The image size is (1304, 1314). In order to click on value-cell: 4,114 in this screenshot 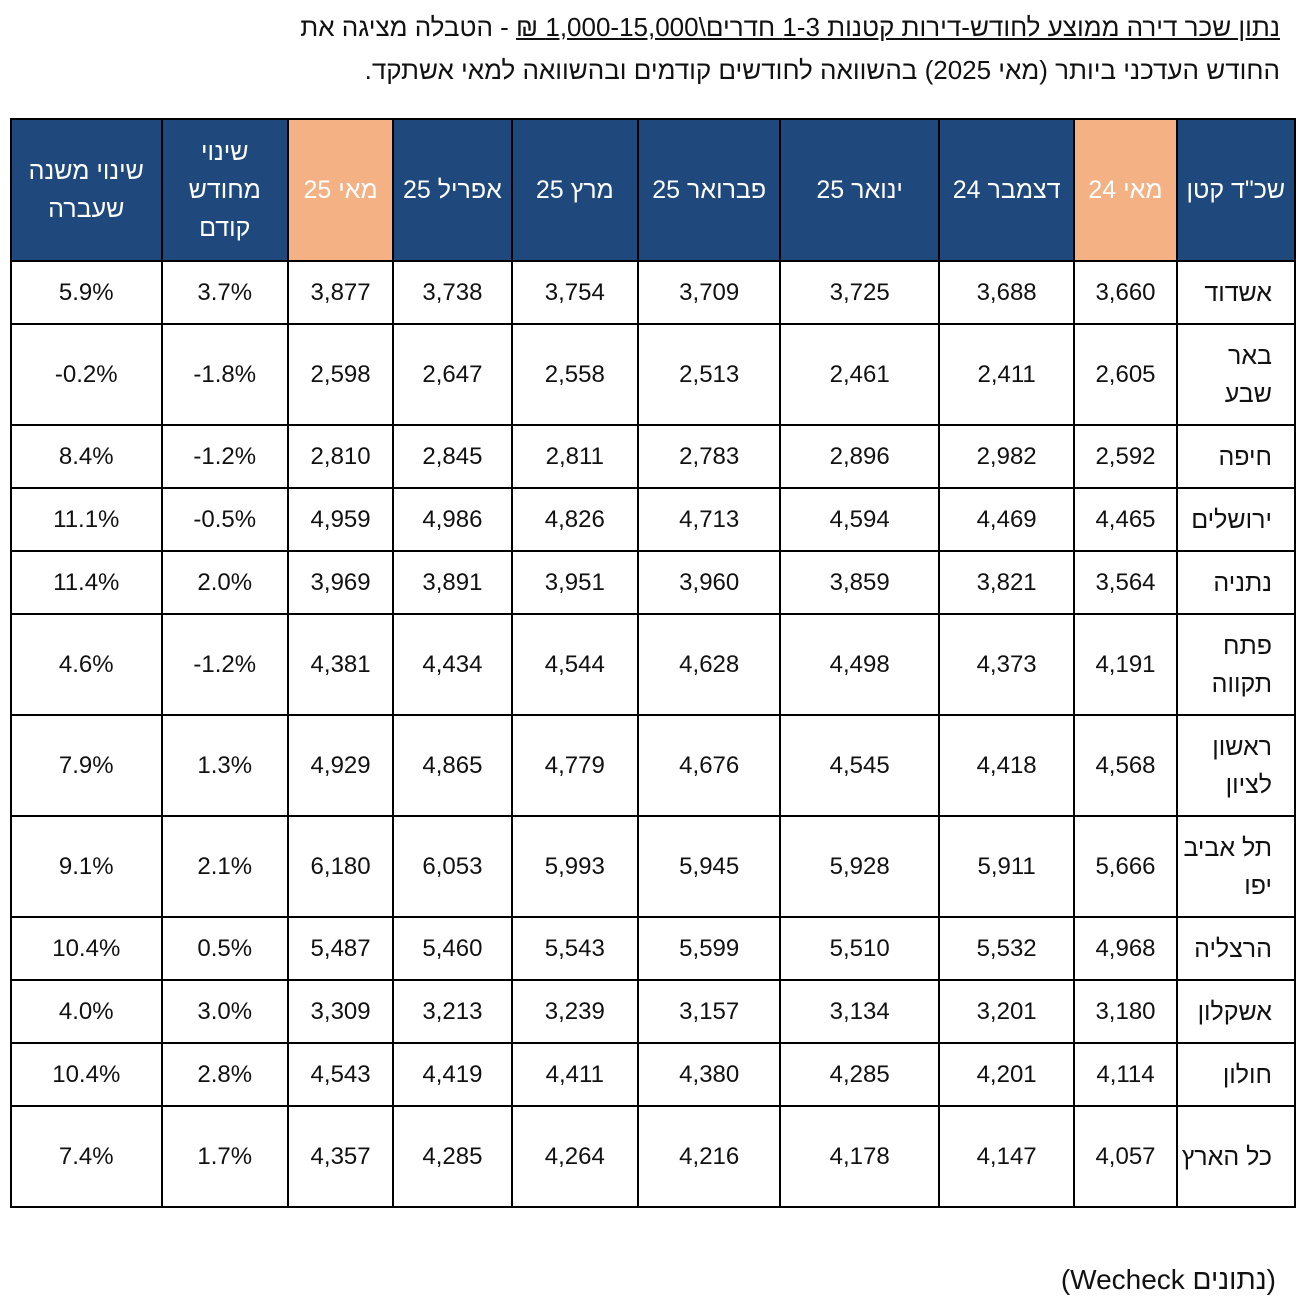, I will do `click(1125, 1074)`.